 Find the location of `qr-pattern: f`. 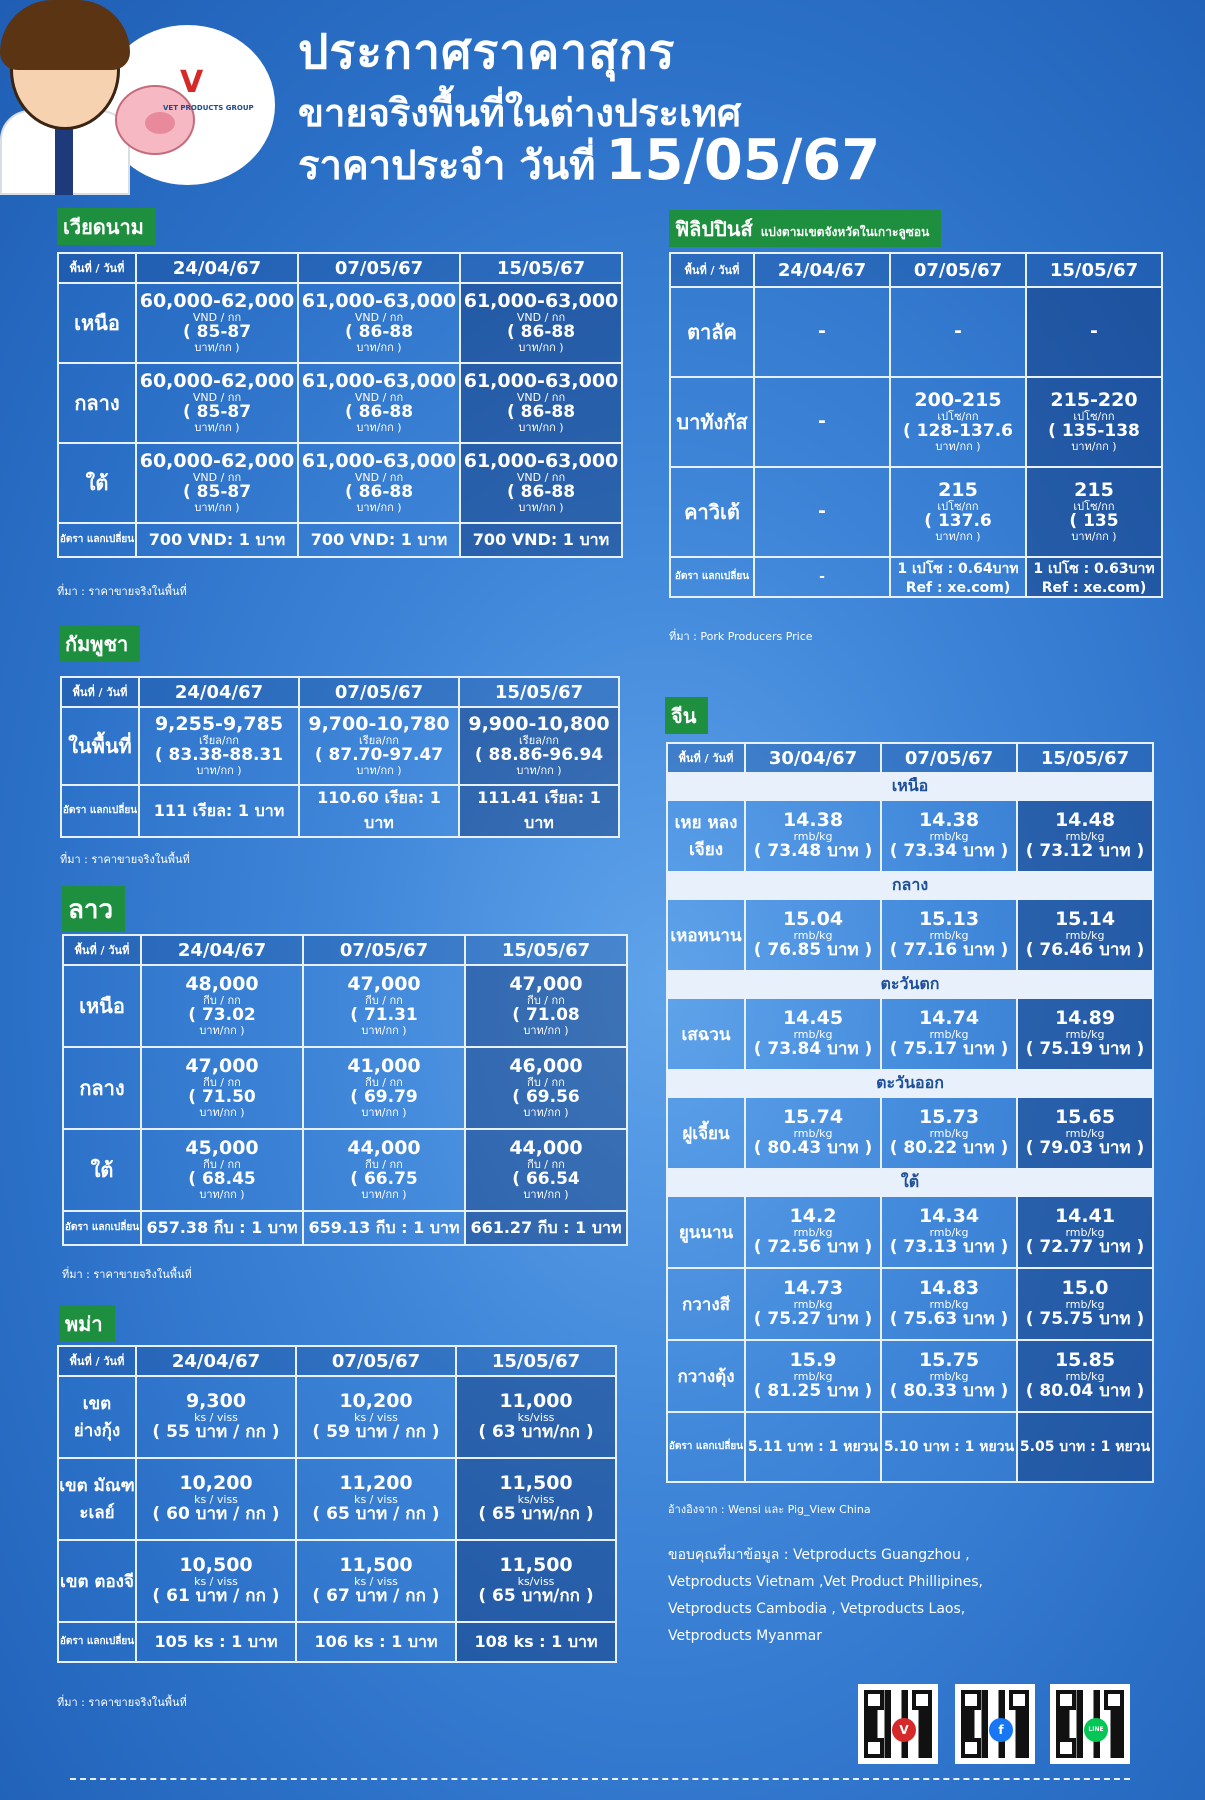

qr-pattern: f is located at coordinates (995, 1724).